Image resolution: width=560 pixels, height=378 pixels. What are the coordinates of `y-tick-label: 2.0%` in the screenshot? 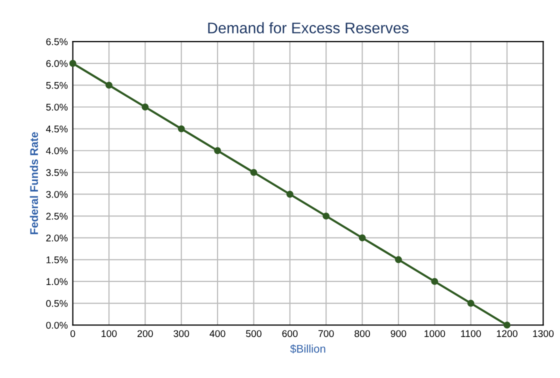 It's located at (57, 238).